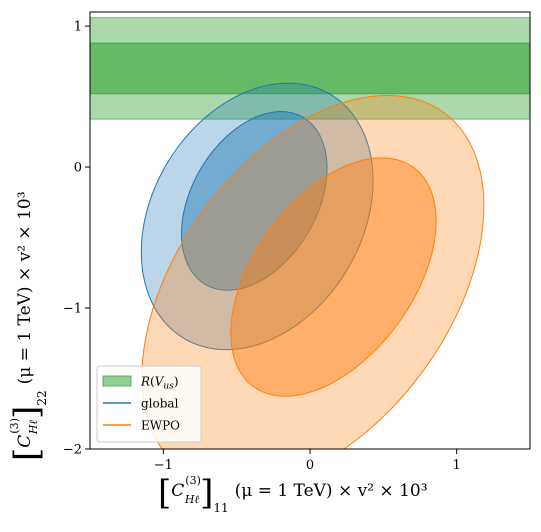 Image resolution: width=541 pixels, height=532 pixels. Describe the element at coordinates (72, 309) in the screenshot. I see `y-tick-label: −1` at that location.